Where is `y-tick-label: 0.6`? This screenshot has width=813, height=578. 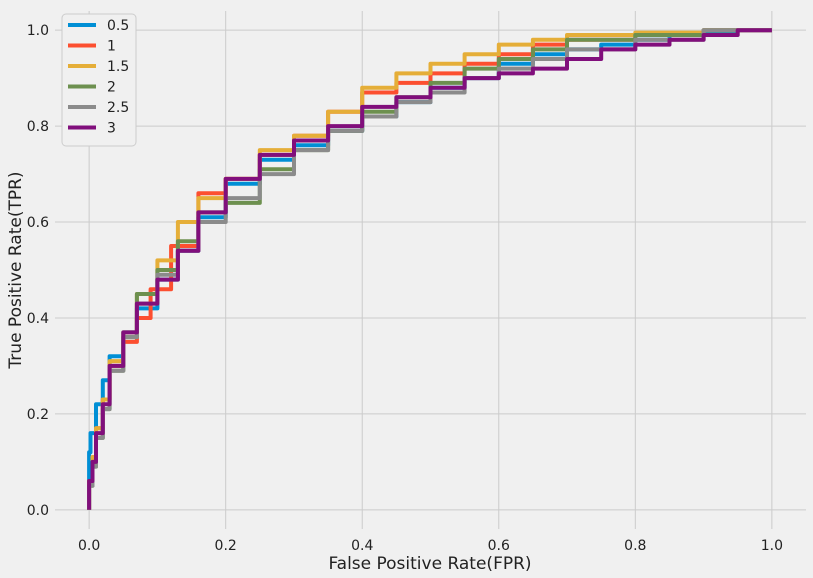
y-tick-label: 0.6 is located at coordinates (38, 223).